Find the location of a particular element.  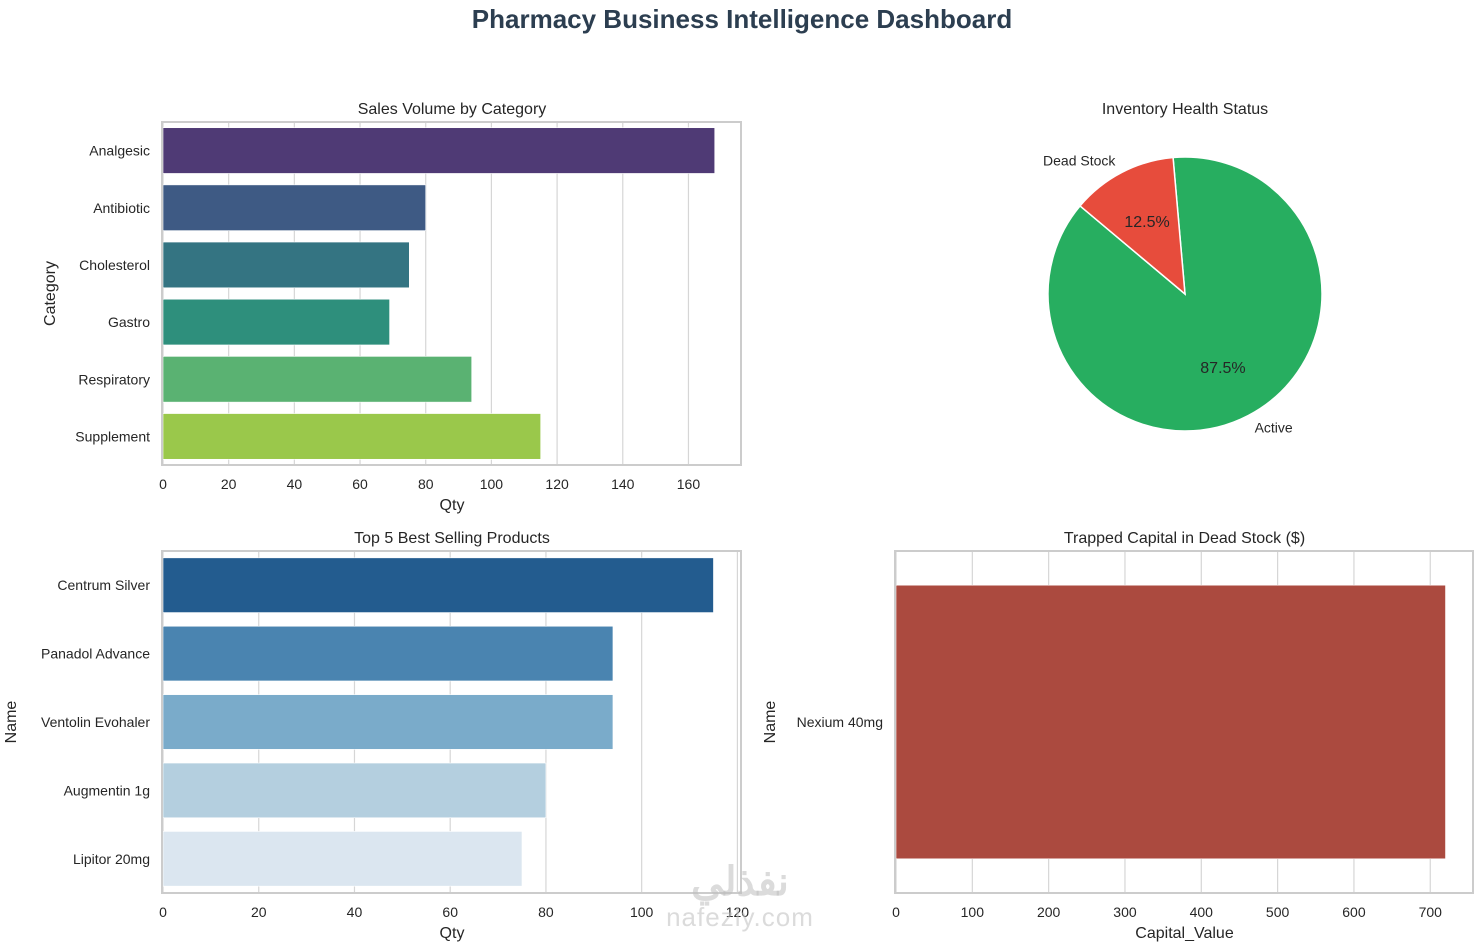

bar-gastro is located at coordinates (276, 322).